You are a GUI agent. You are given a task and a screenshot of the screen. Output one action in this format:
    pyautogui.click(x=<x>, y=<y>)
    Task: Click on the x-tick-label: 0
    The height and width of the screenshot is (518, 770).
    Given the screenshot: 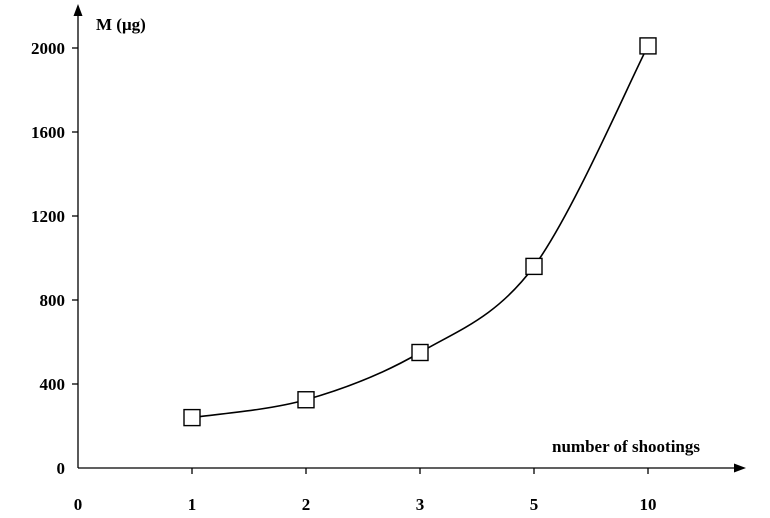 What is the action you would take?
    pyautogui.click(x=78, y=504)
    